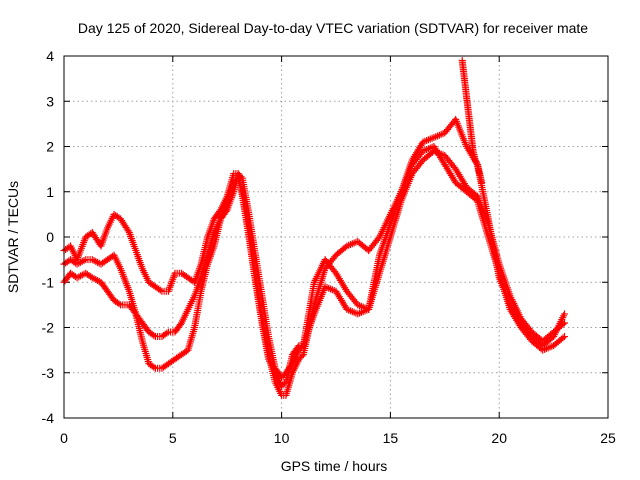 The width and height of the screenshot is (640, 480). What do you see at coordinates (48, 373) in the screenshot?
I see `y-tick-label: -3` at bounding box center [48, 373].